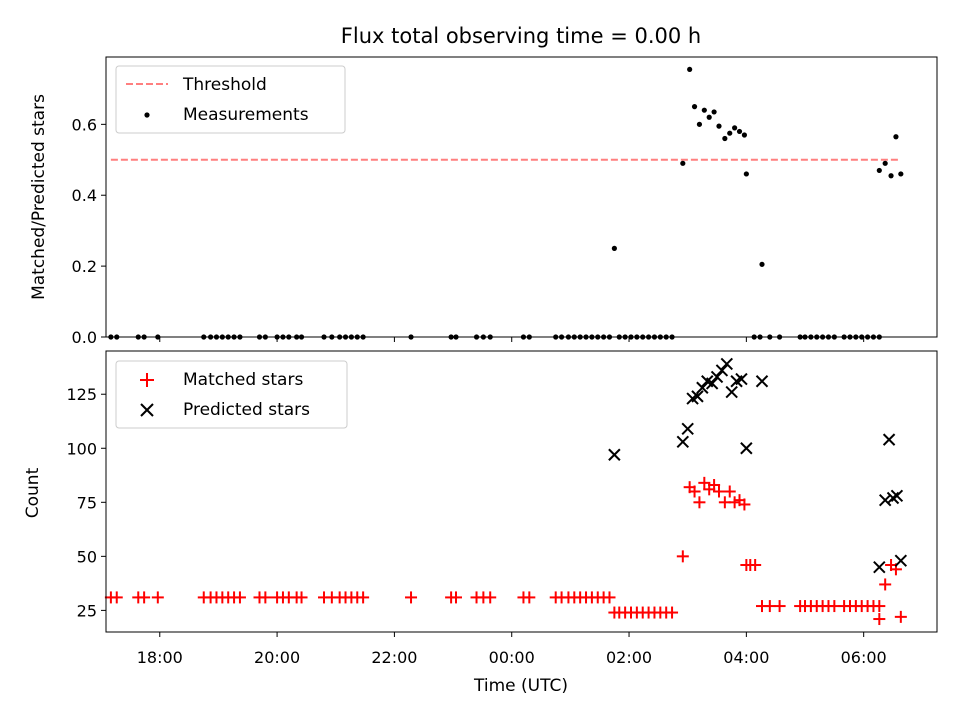  What do you see at coordinates (81, 394) in the screenshot?
I see `bottom-y-tick-label: 125` at bounding box center [81, 394].